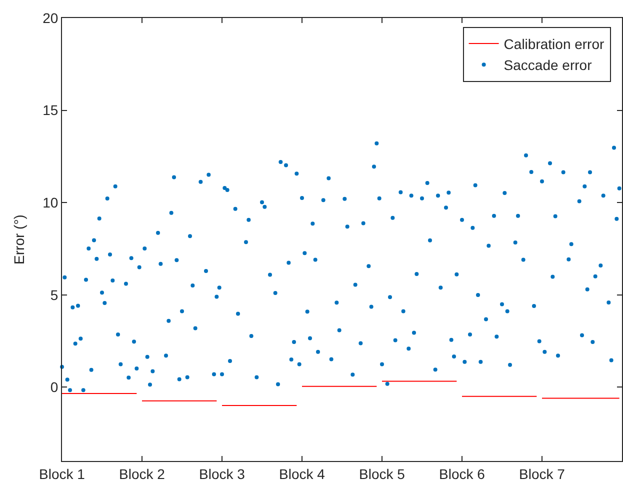 Image resolution: width=623 pixels, height=491 pixels. I want to click on x-tick-label: Block 3, so click(222, 474).